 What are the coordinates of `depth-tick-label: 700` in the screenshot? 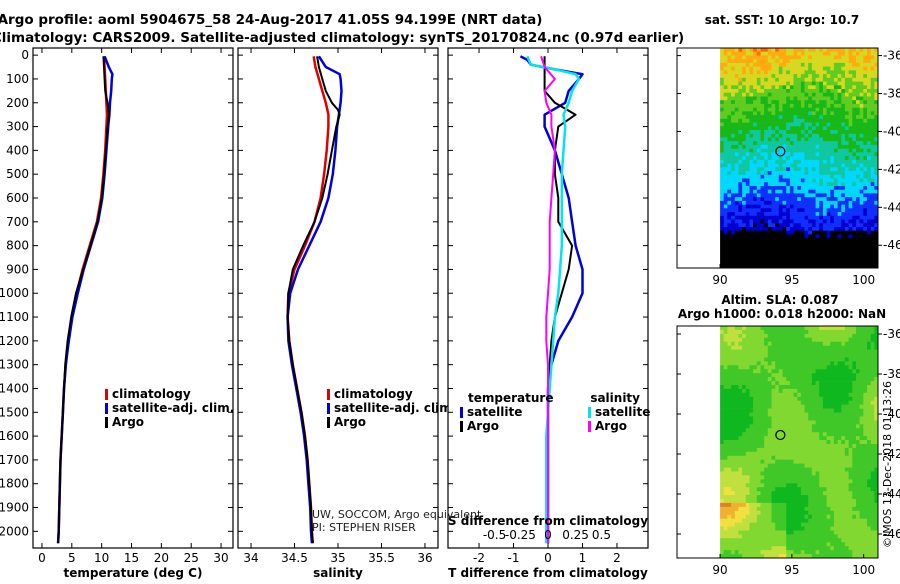 It's located at (17, 222).